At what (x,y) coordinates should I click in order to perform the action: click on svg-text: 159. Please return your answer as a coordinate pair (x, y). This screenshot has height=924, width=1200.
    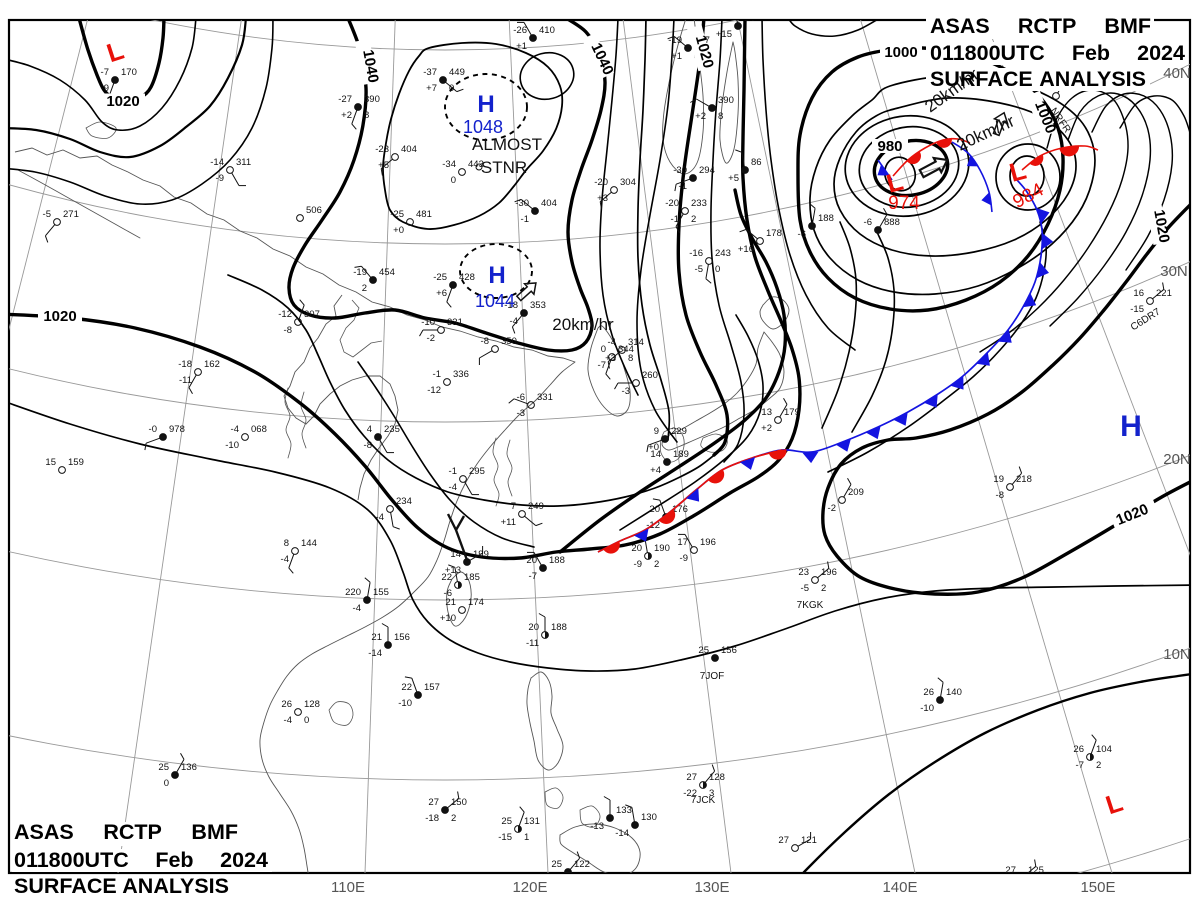
    Looking at the image, I should click on (76, 462).